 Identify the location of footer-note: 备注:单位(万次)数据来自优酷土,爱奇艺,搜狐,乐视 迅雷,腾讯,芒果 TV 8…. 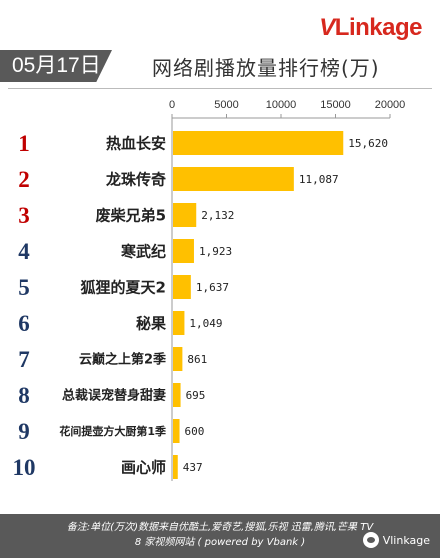
(220, 536).